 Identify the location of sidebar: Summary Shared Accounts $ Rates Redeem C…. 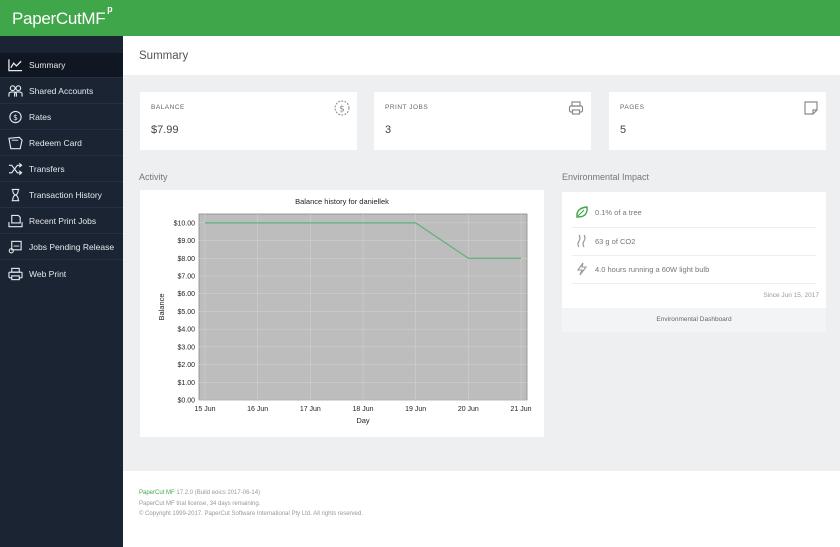
(61, 291).